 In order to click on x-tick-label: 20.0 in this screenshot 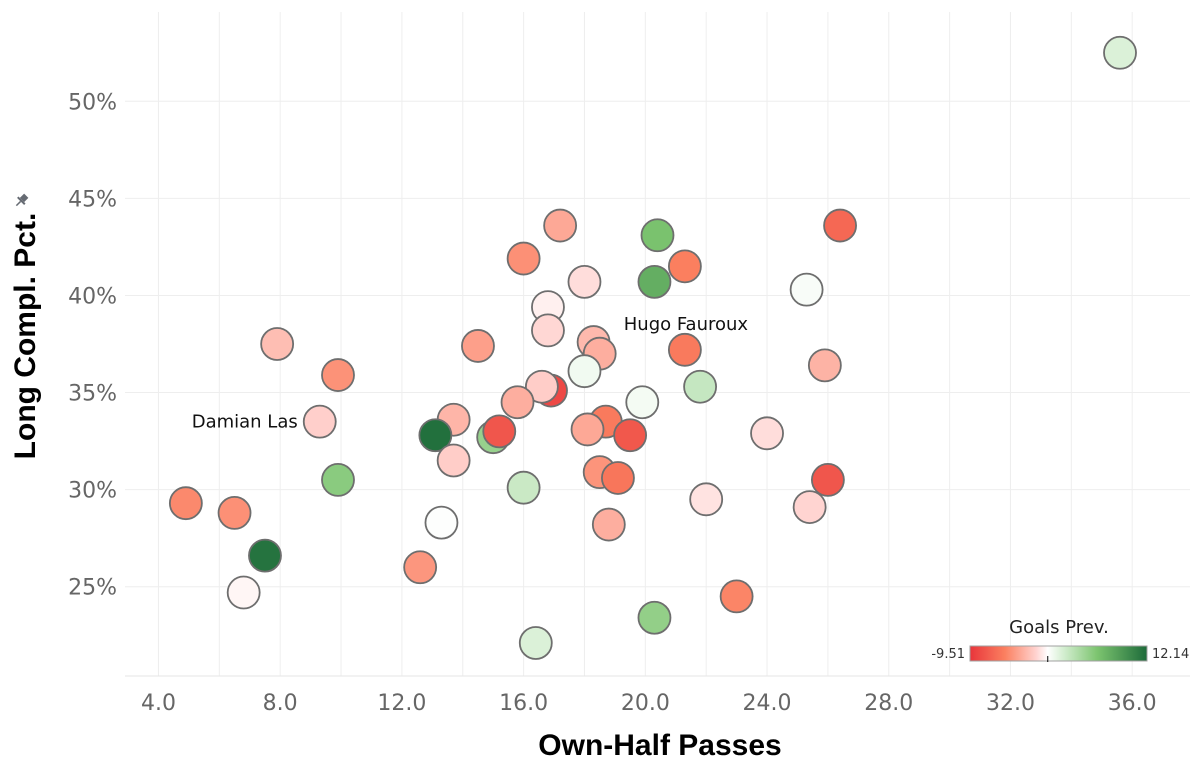, I will do `click(645, 703)`.